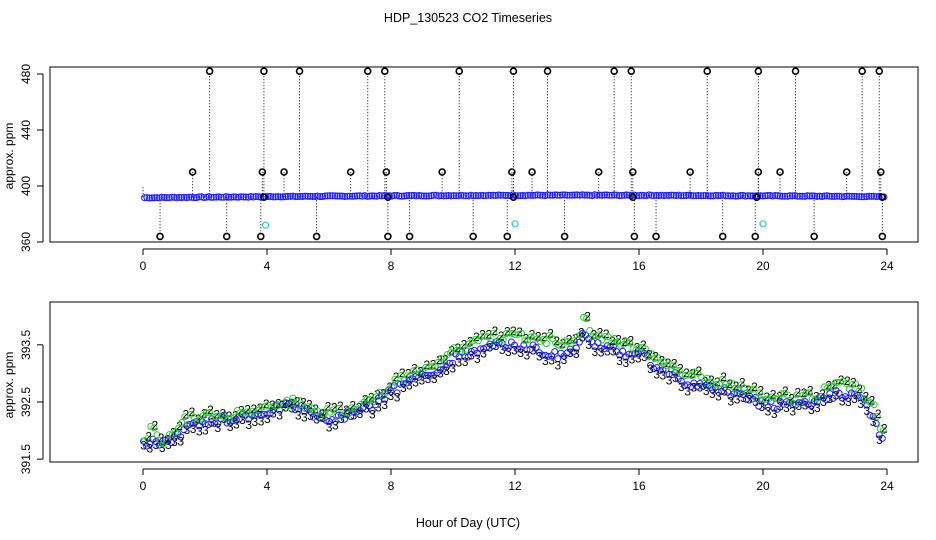 The height and width of the screenshot is (540, 936). What do you see at coordinates (267, 266) in the screenshot?
I see `top-x-tick-label: 4` at bounding box center [267, 266].